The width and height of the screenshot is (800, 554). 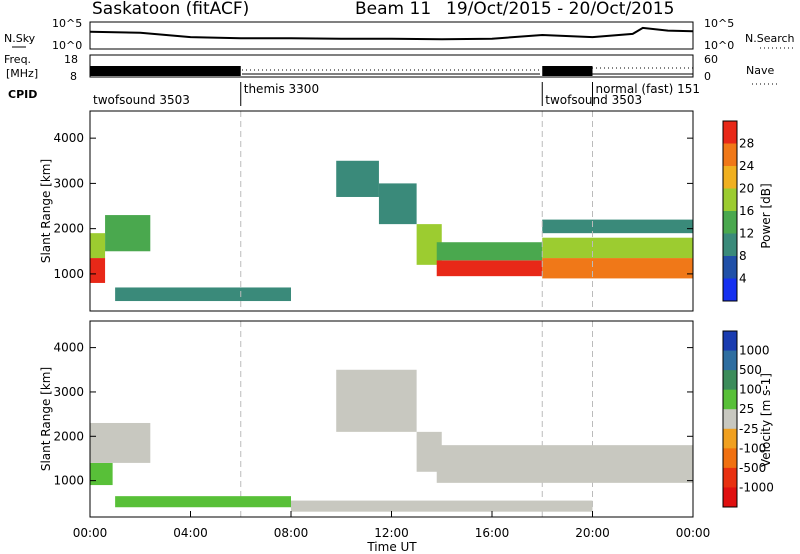 What do you see at coordinates (22, 73) in the screenshot?
I see `freq-unit-label: [MHz]` at bounding box center [22, 73].